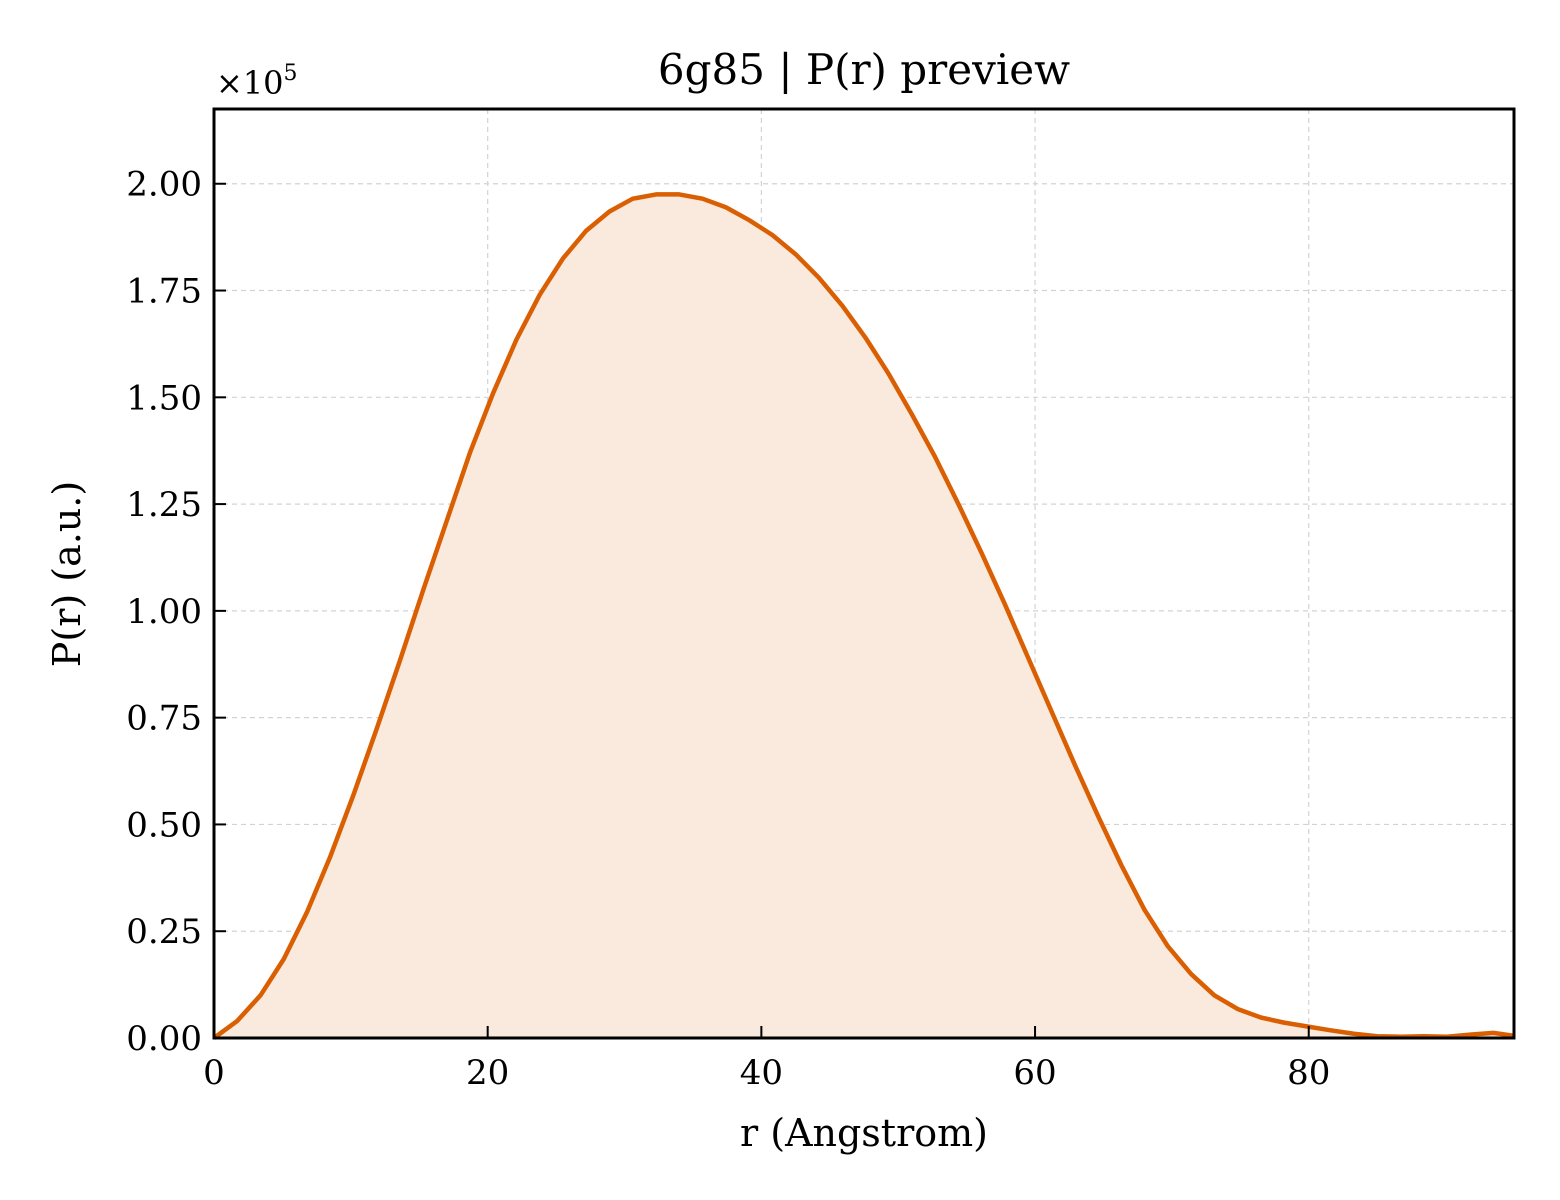 The height and width of the screenshot is (1200, 1560). What do you see at coordinates (761, 1073) in the screenshot?
I see `x-tick-label: 40` at bounding box center [761, 1073].